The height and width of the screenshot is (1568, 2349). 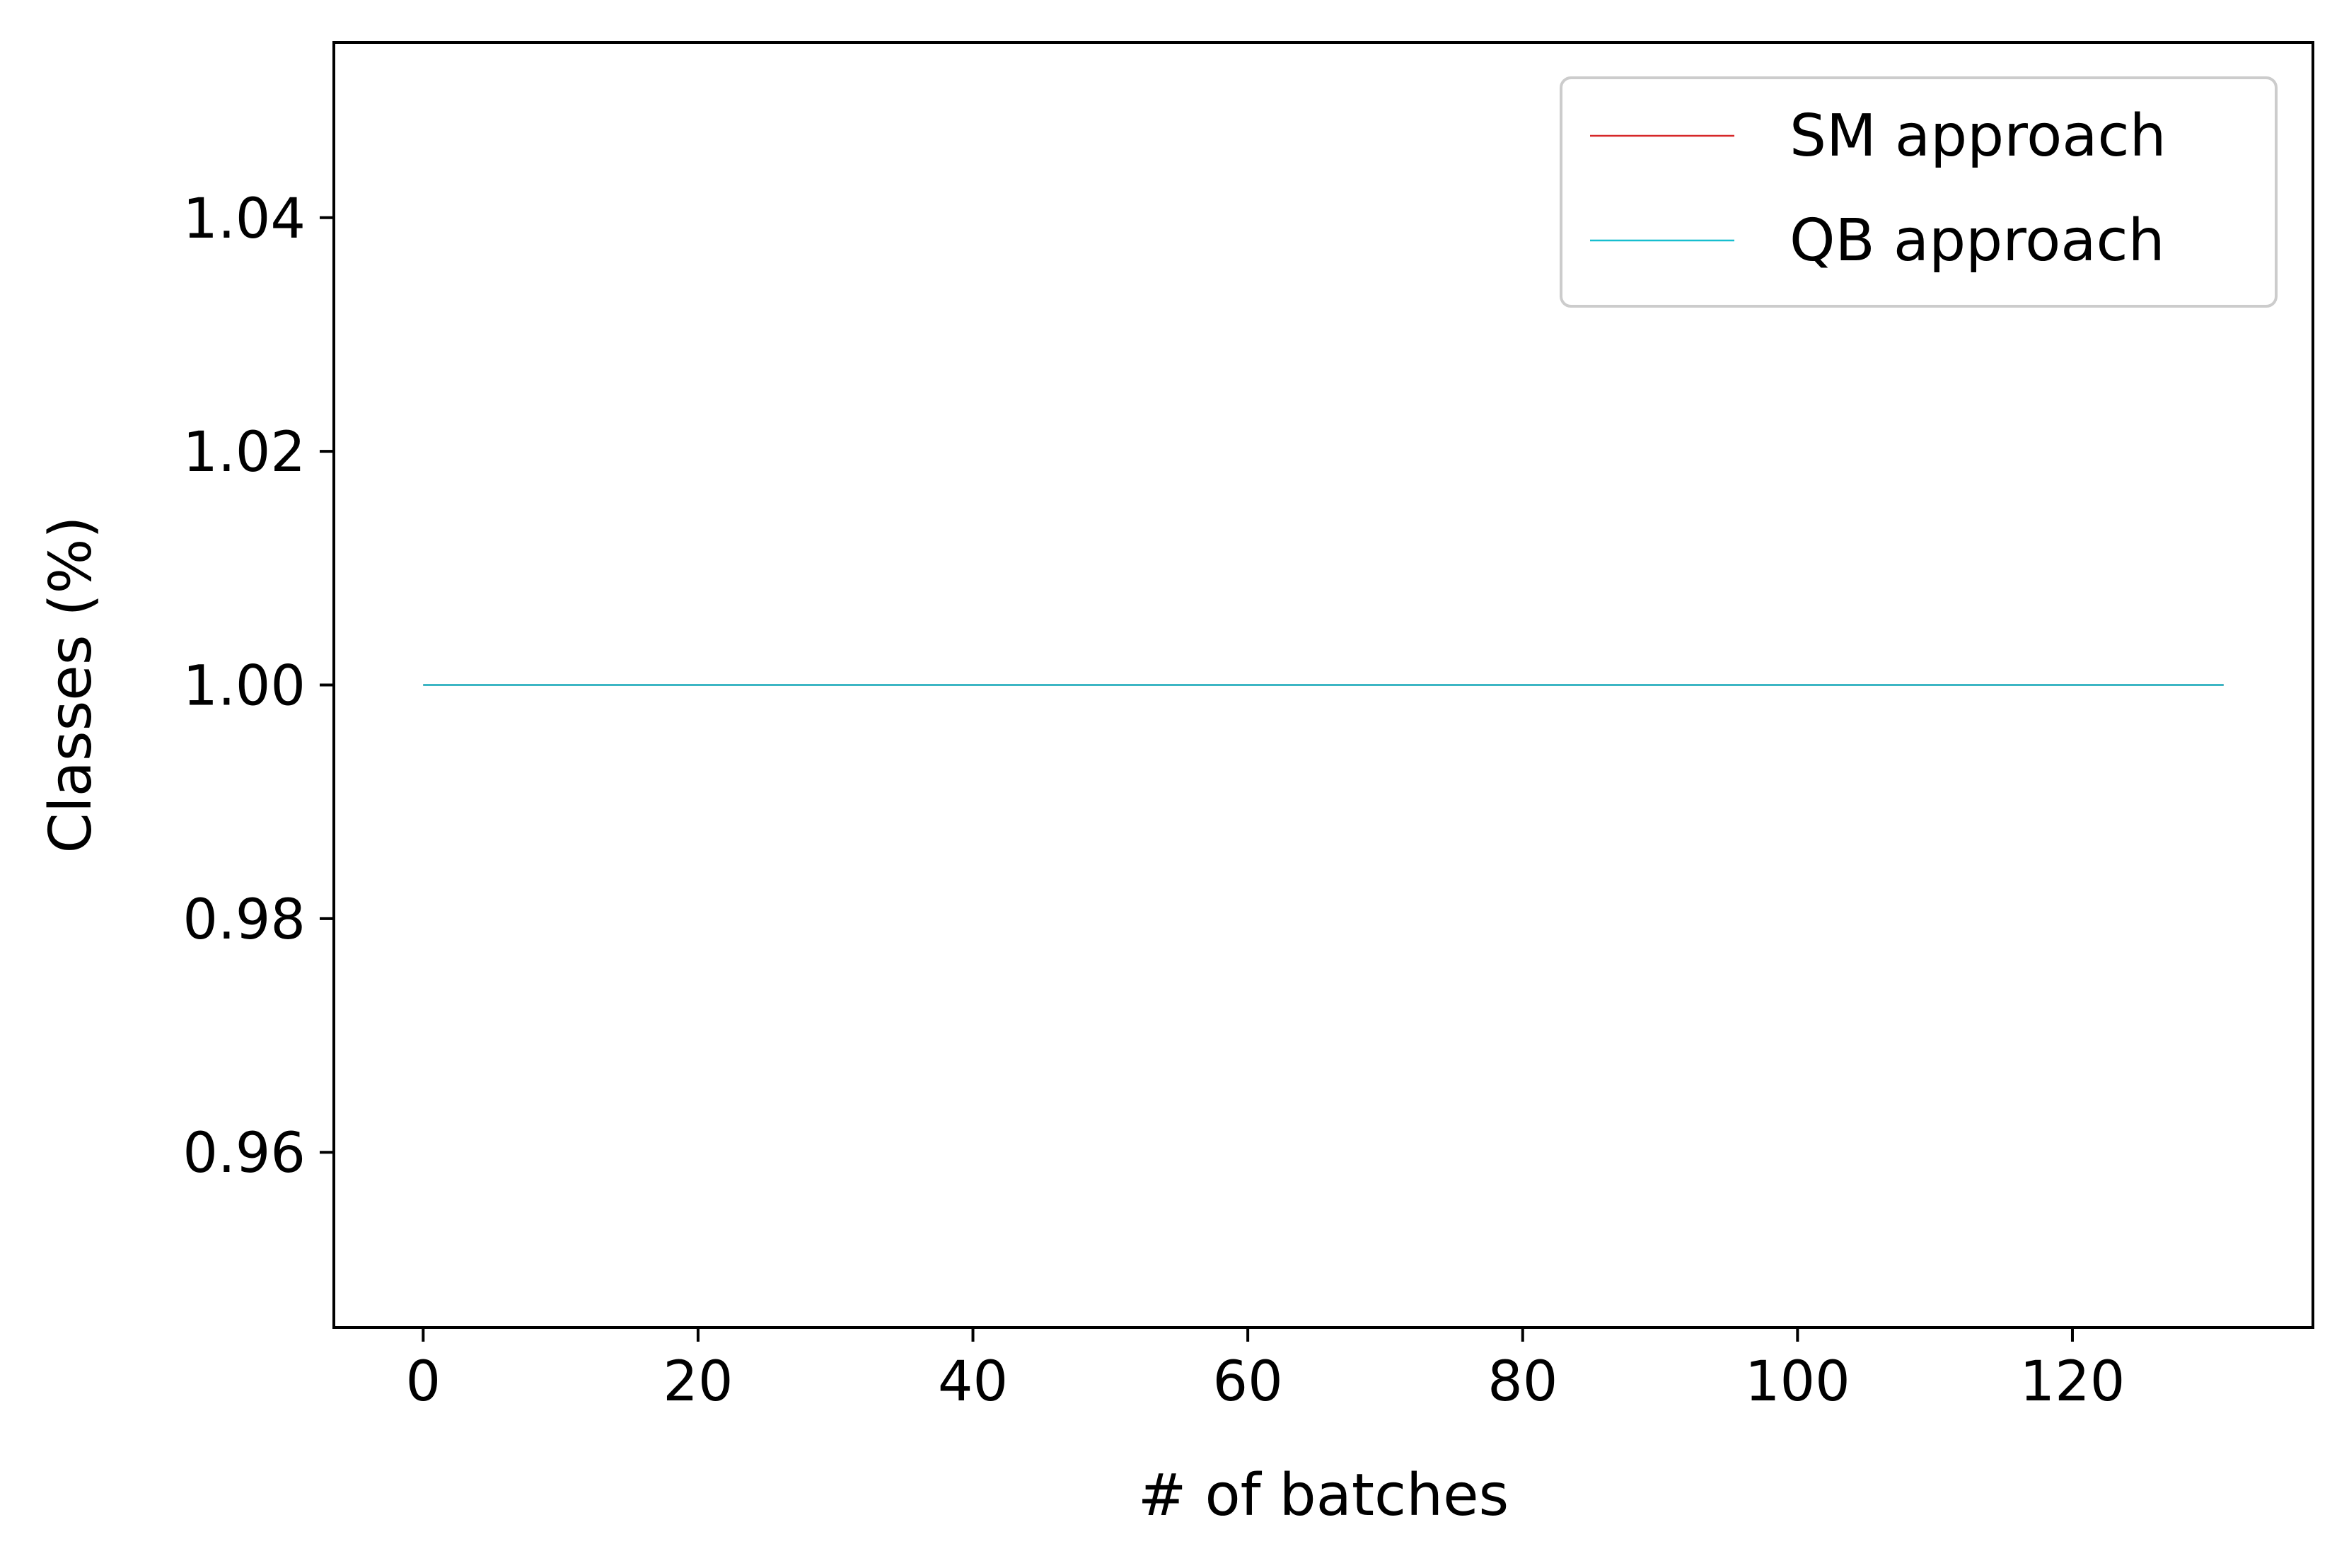 I want to click on legend-box, so click(x=1919, y=192).